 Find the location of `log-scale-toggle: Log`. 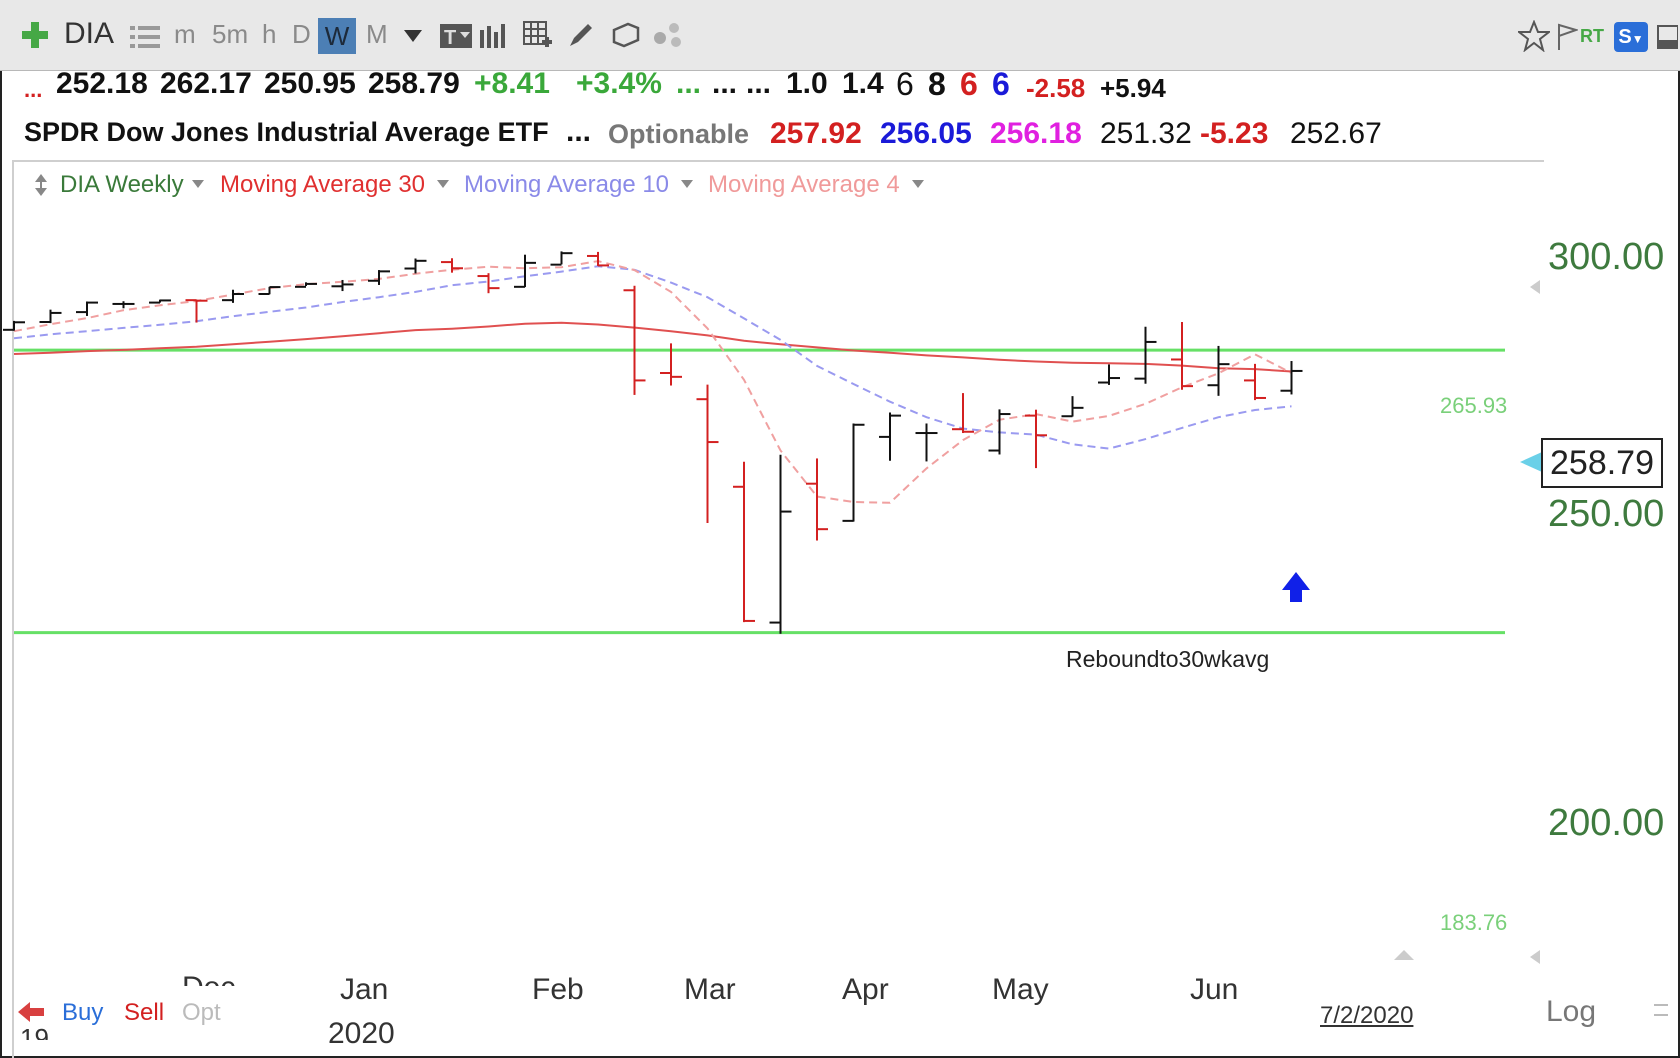

log-scale-toggle: Log is located at coordinates (1571, 1011).